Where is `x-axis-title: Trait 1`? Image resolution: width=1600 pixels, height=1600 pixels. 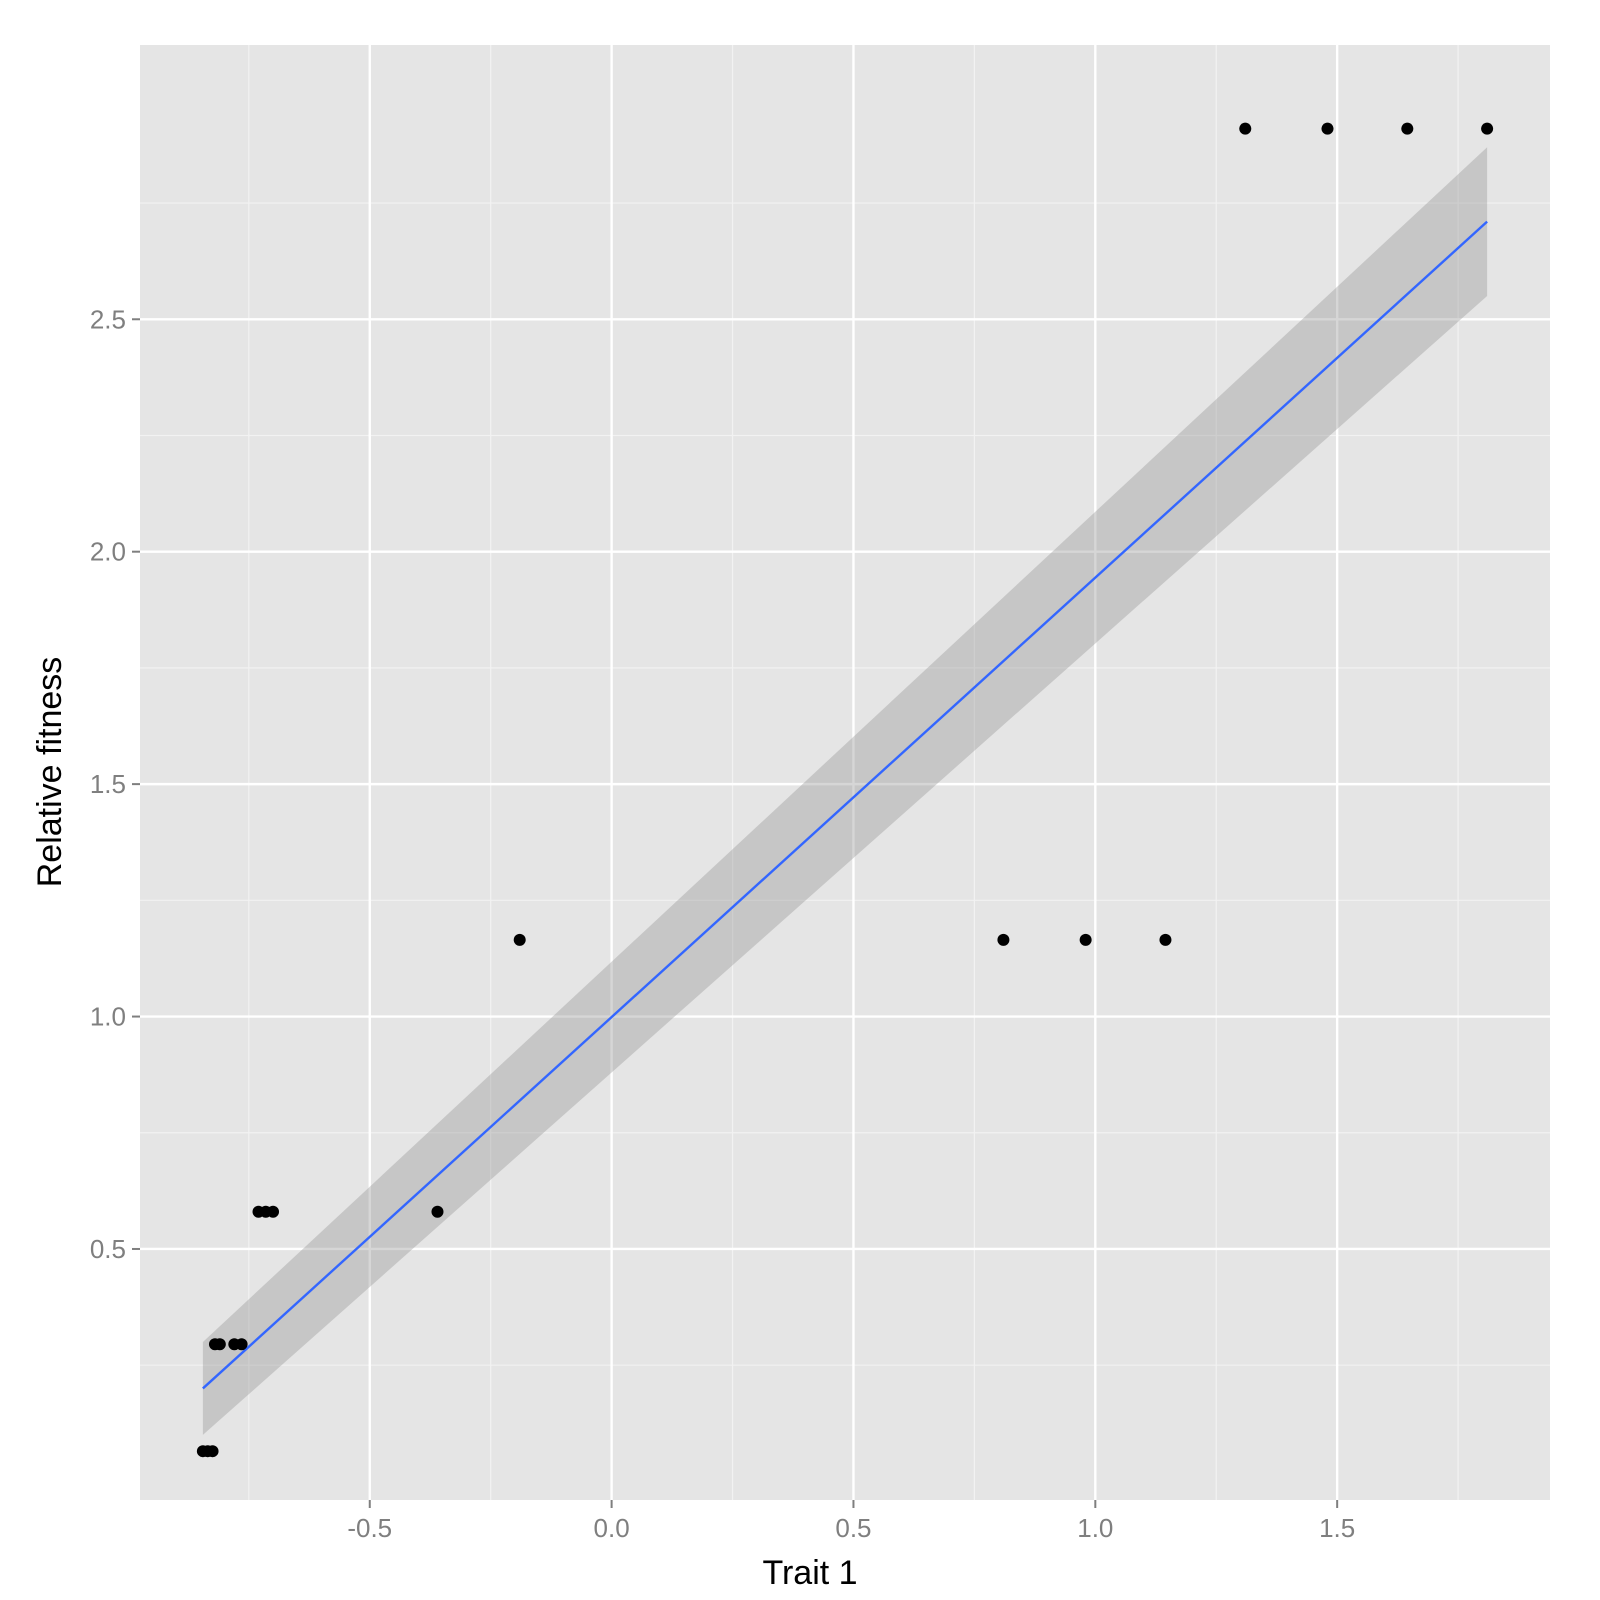 x-axis-title: Trait 1 is located at coordinates (809, 1573).